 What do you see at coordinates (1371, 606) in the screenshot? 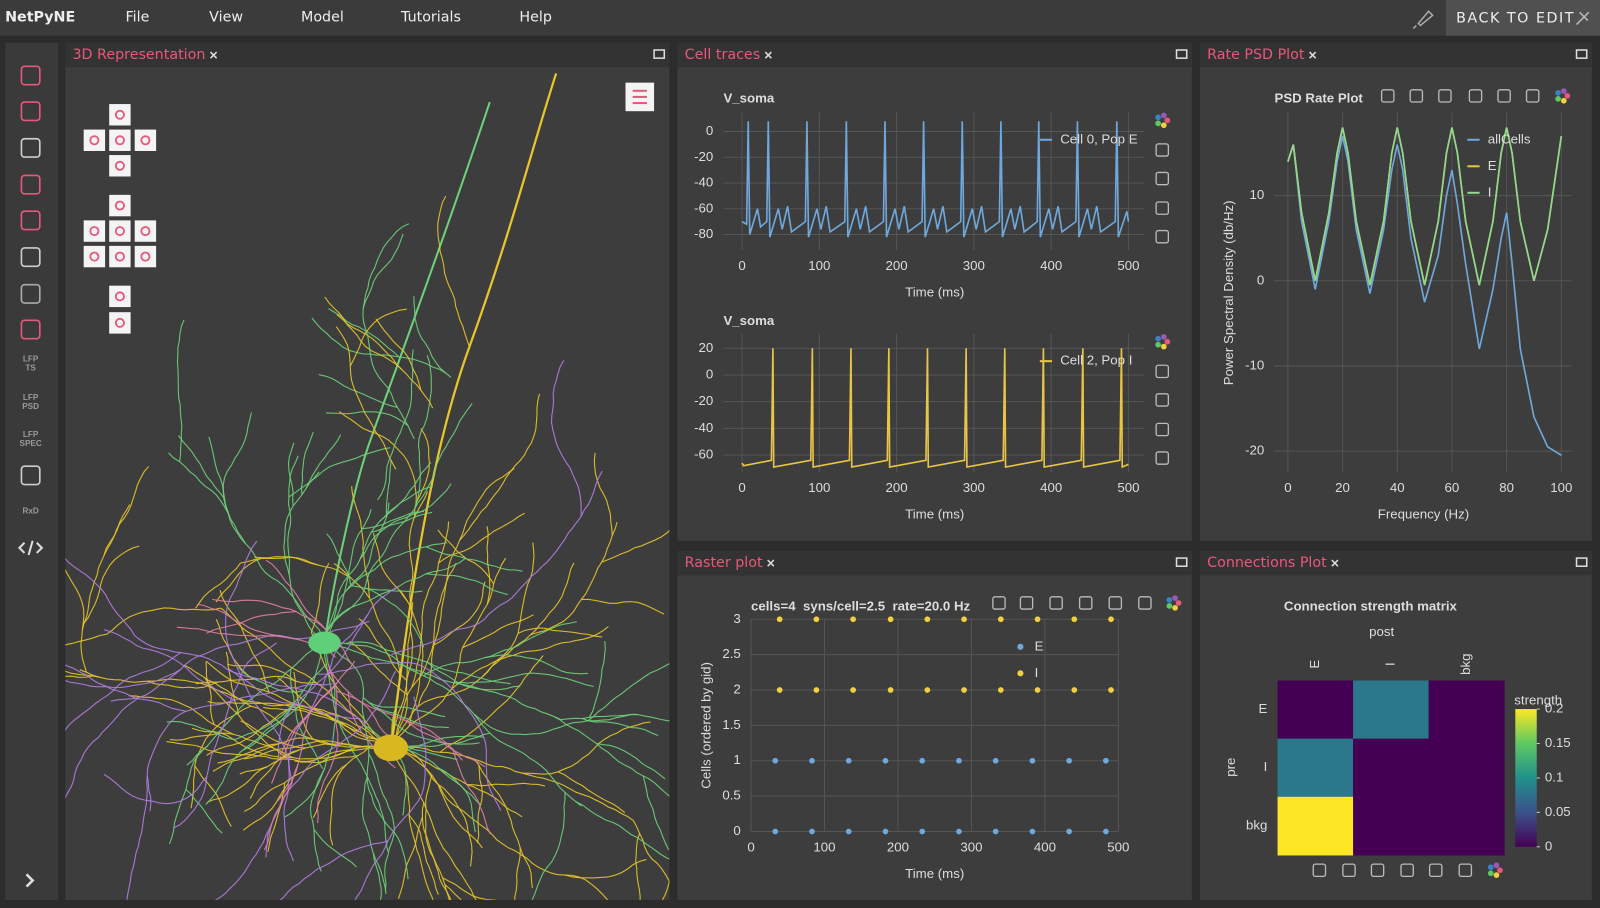
I see `chart-title: Connection strength matrix` at bounding box center [1371, 606].